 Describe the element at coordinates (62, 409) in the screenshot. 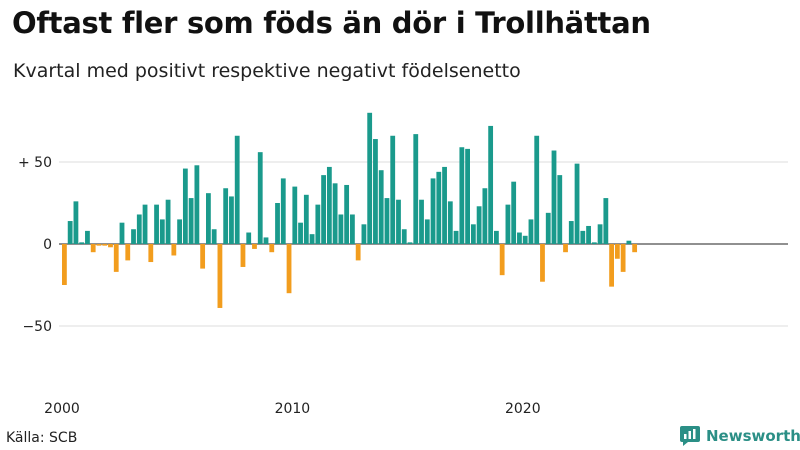

I see `x-tick-label: 2000` at that location.